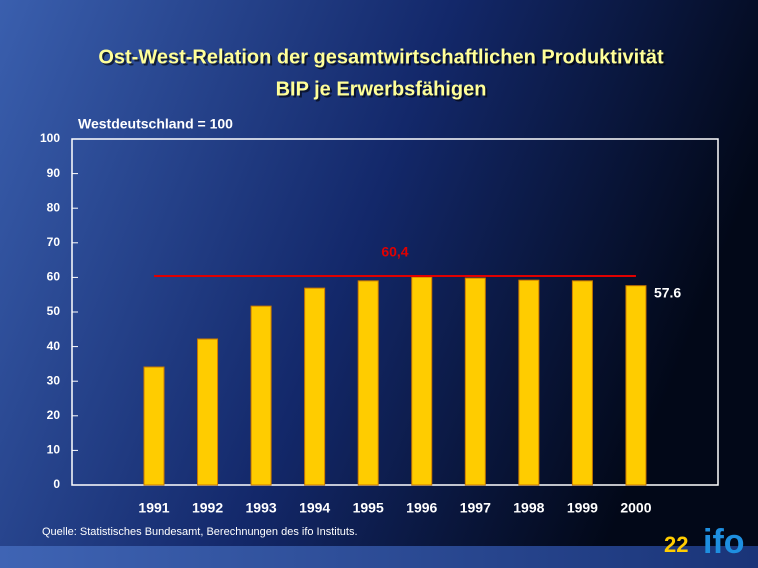  Describe the element at coordinates (207, 508) in the screenshot. I see `x-tick-label: 1992` at that location.